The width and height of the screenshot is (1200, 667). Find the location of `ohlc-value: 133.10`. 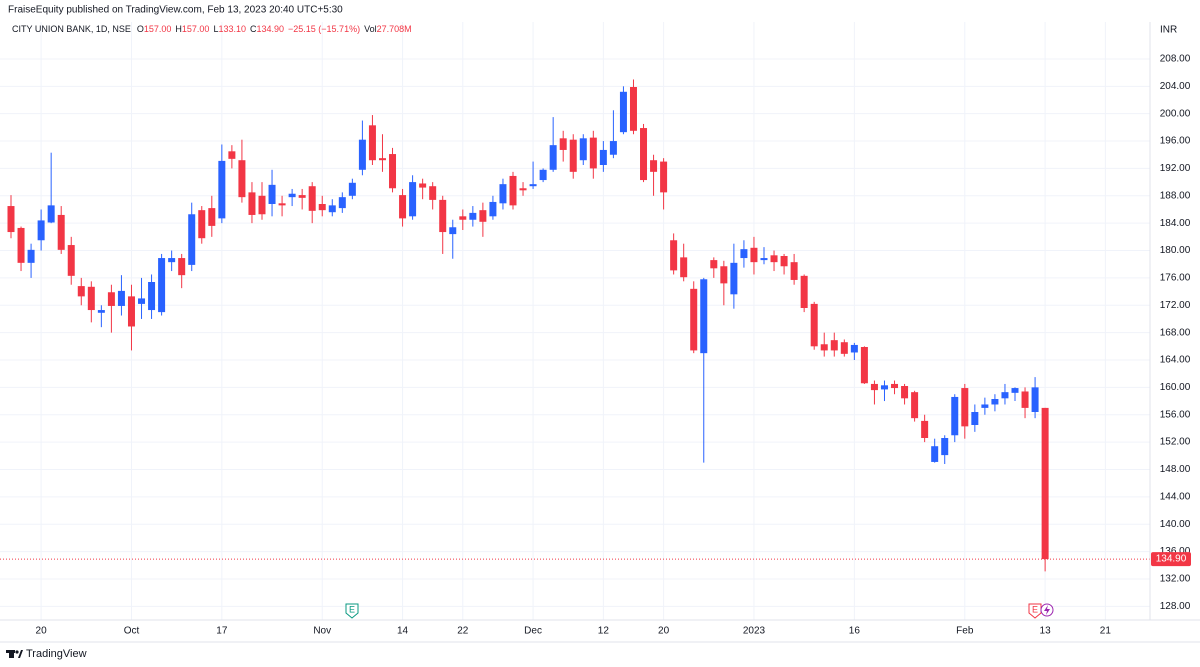

ohlc-value: 133.10 is located at coordinates (232, 29).